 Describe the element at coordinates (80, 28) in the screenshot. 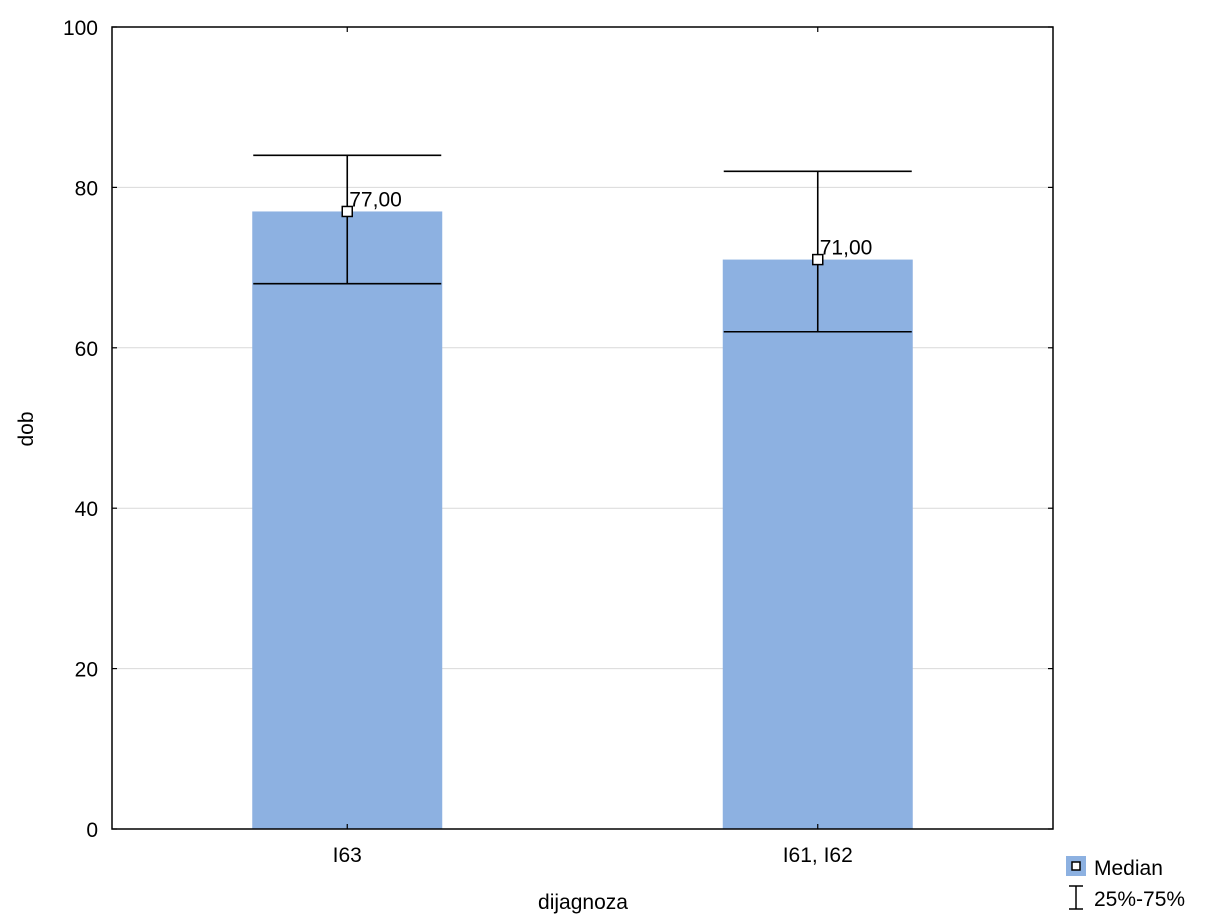

I see `y-tick-label-100: 100` at that location.